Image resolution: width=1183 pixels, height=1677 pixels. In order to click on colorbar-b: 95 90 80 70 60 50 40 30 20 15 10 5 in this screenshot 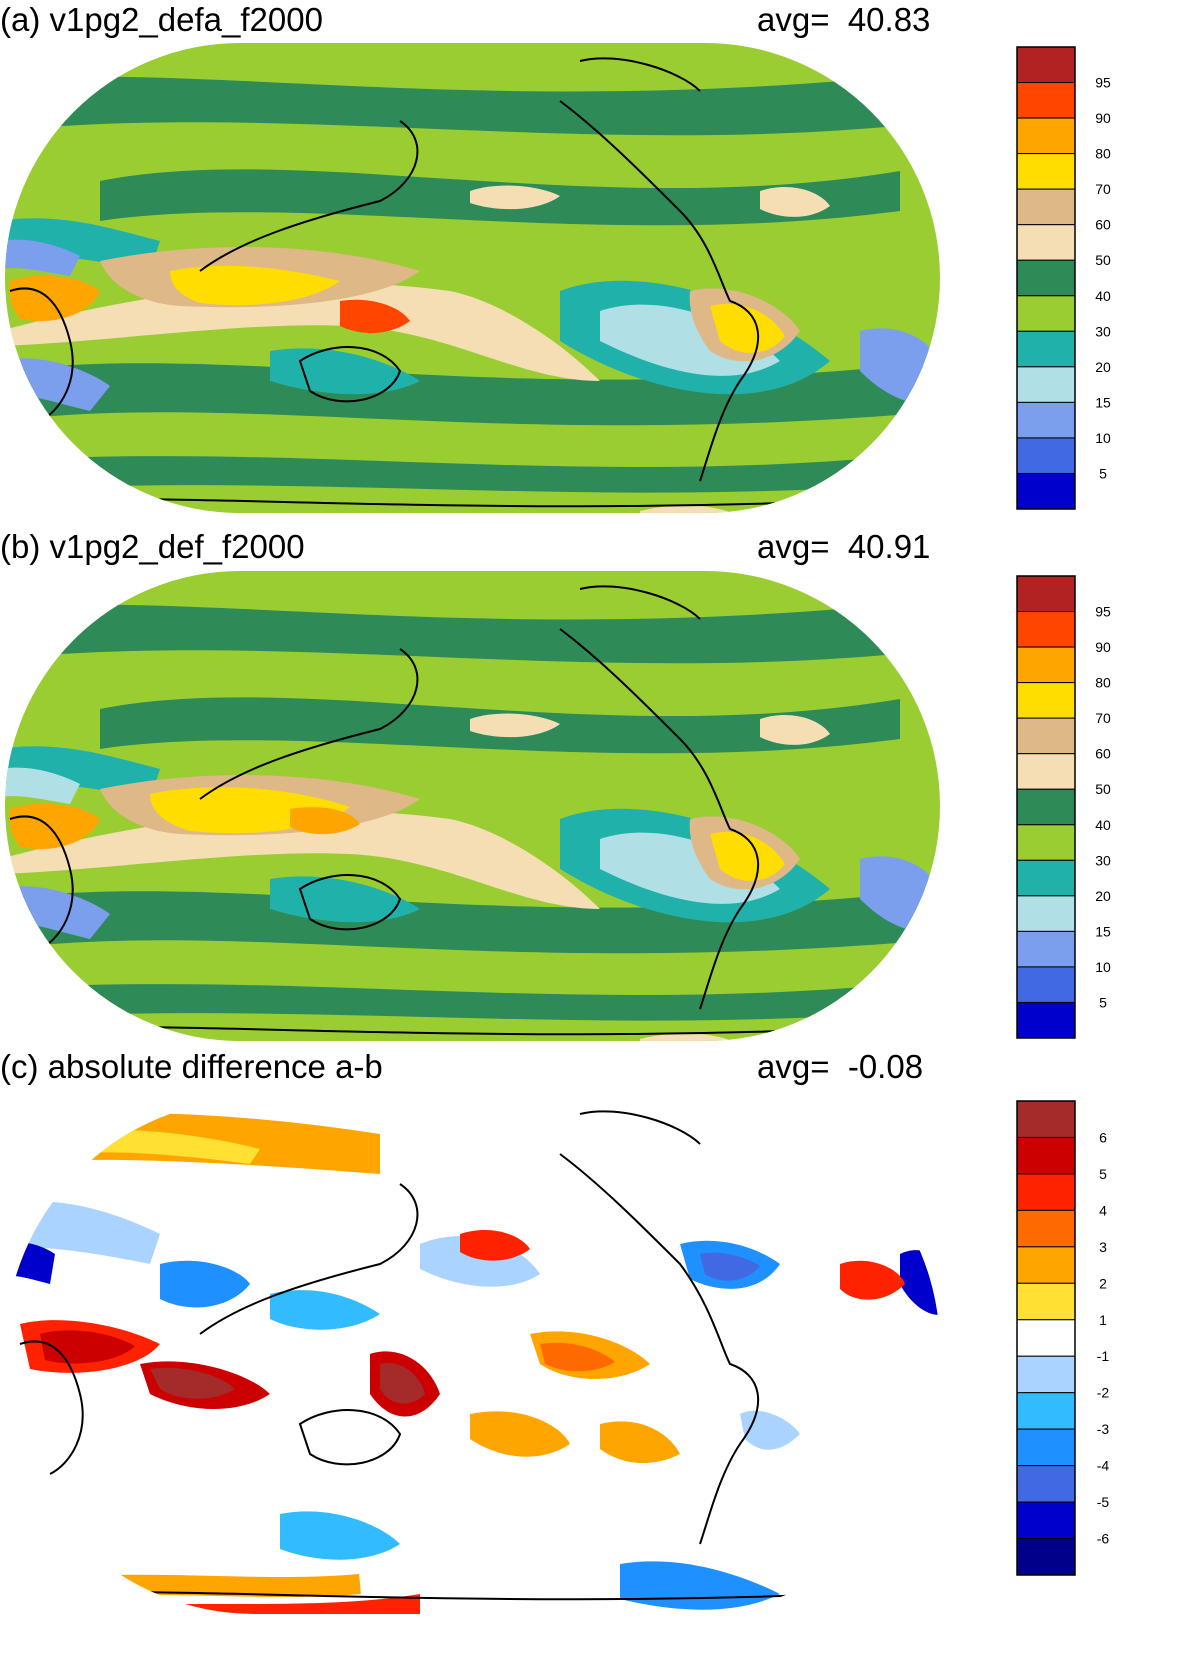, I will do `click(1063, 807)`.